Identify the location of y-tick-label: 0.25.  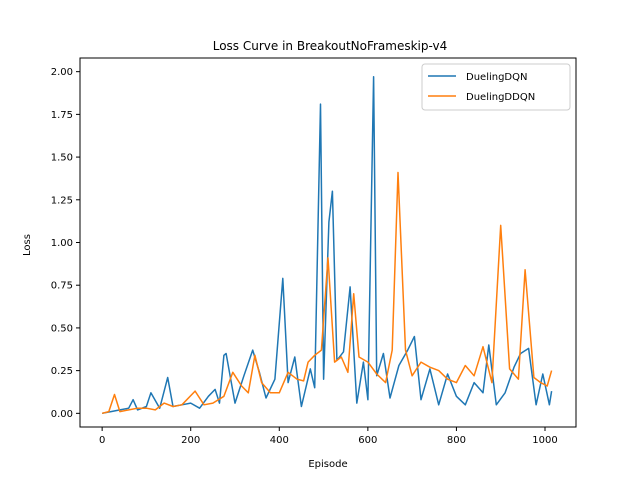
(62, 371).